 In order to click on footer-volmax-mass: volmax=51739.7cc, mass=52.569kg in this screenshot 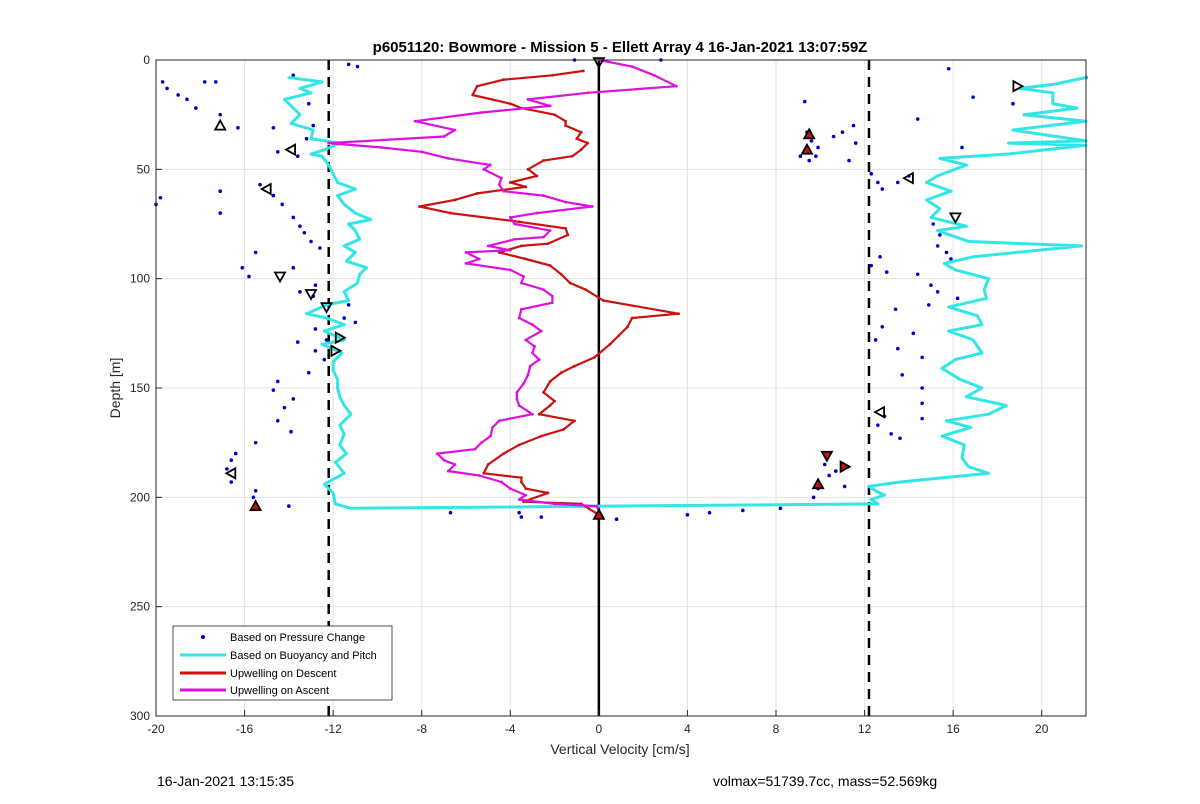, I will do `click(825, 781)`.